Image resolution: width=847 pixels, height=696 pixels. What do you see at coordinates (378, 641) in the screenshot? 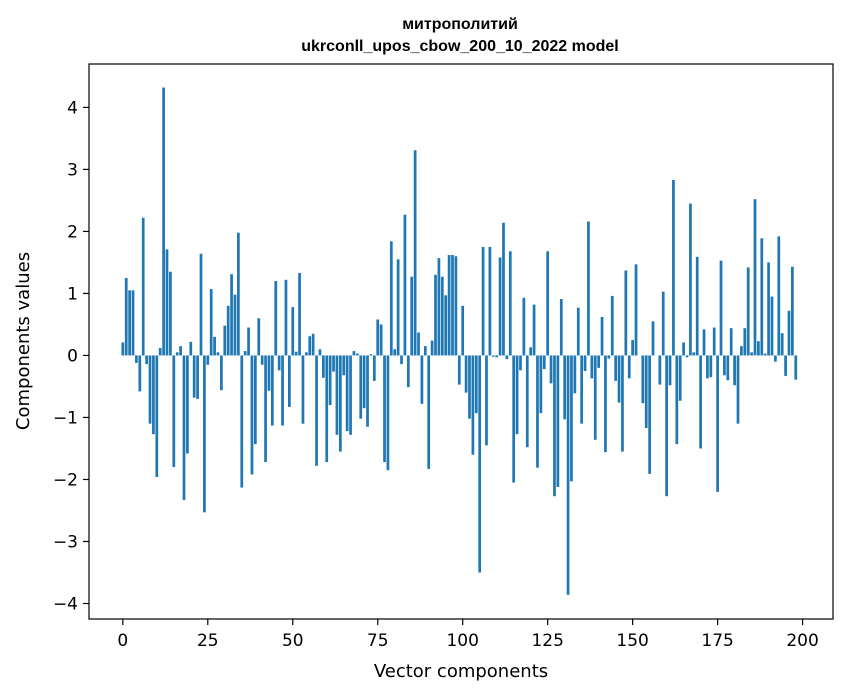
I see `x-tick-label: 75` at bounding box center [378, 641].